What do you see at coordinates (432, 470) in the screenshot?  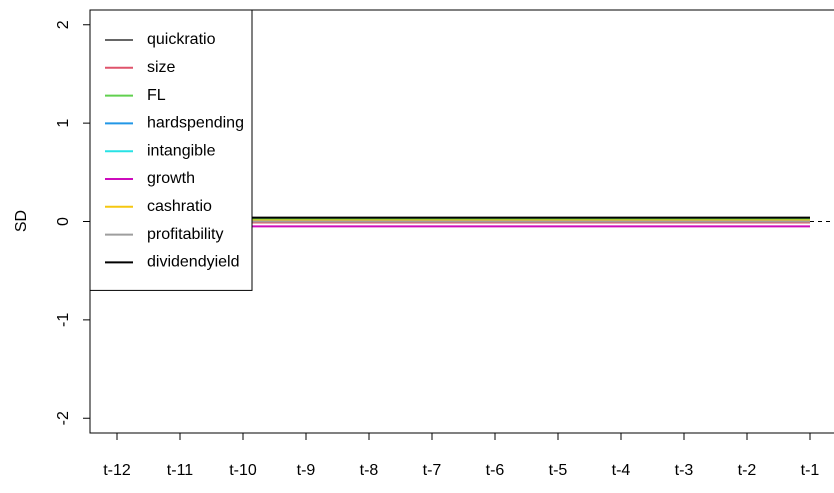 I see `x-tick-label: t-7` at bounding box center [432, 470].